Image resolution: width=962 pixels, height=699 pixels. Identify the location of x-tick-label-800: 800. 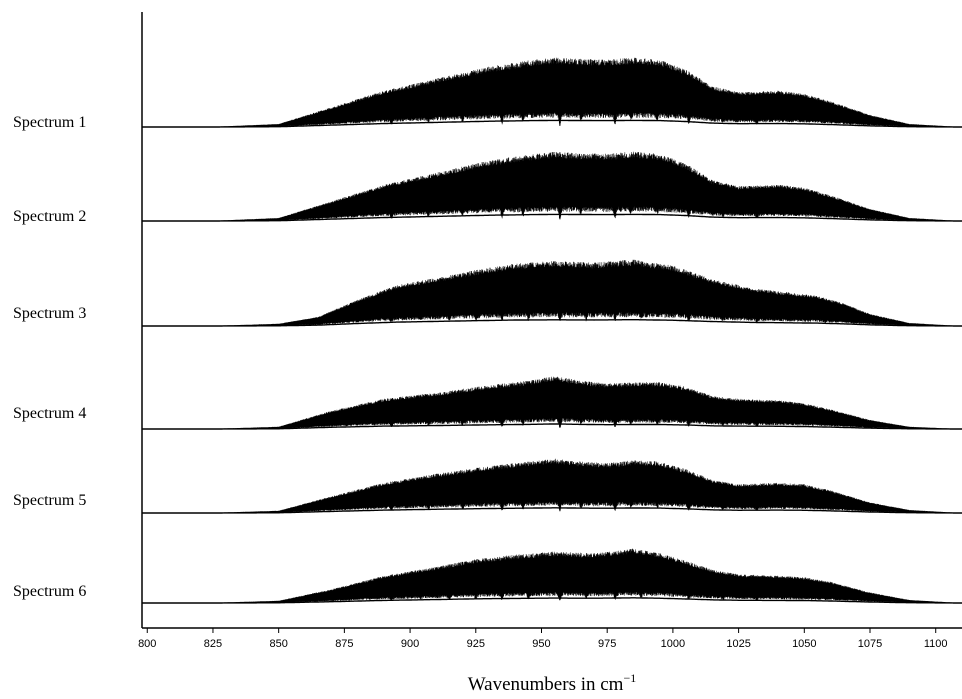
(147, 644).